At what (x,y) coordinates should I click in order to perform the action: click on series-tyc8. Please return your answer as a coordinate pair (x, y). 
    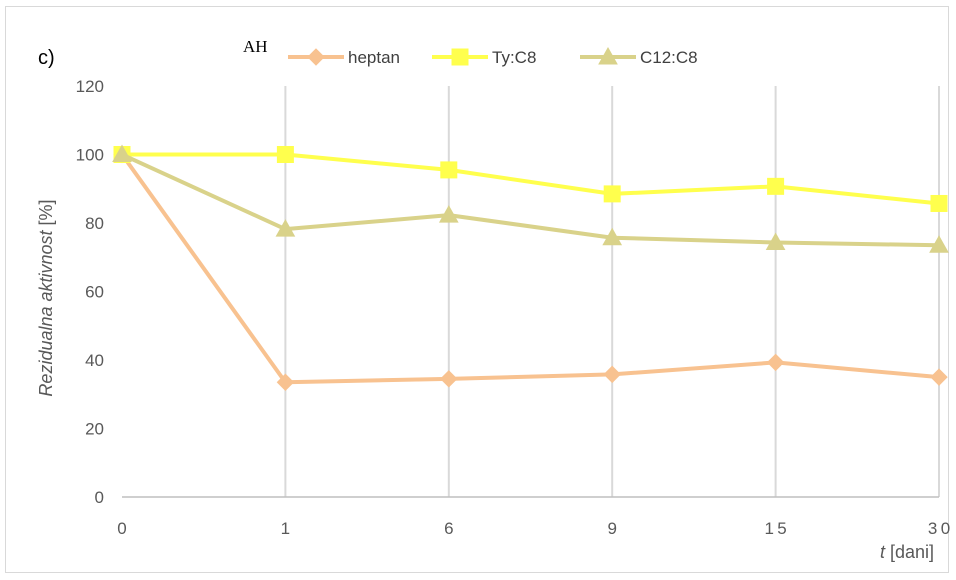
    Looking at the image, I should click on (530, 179).